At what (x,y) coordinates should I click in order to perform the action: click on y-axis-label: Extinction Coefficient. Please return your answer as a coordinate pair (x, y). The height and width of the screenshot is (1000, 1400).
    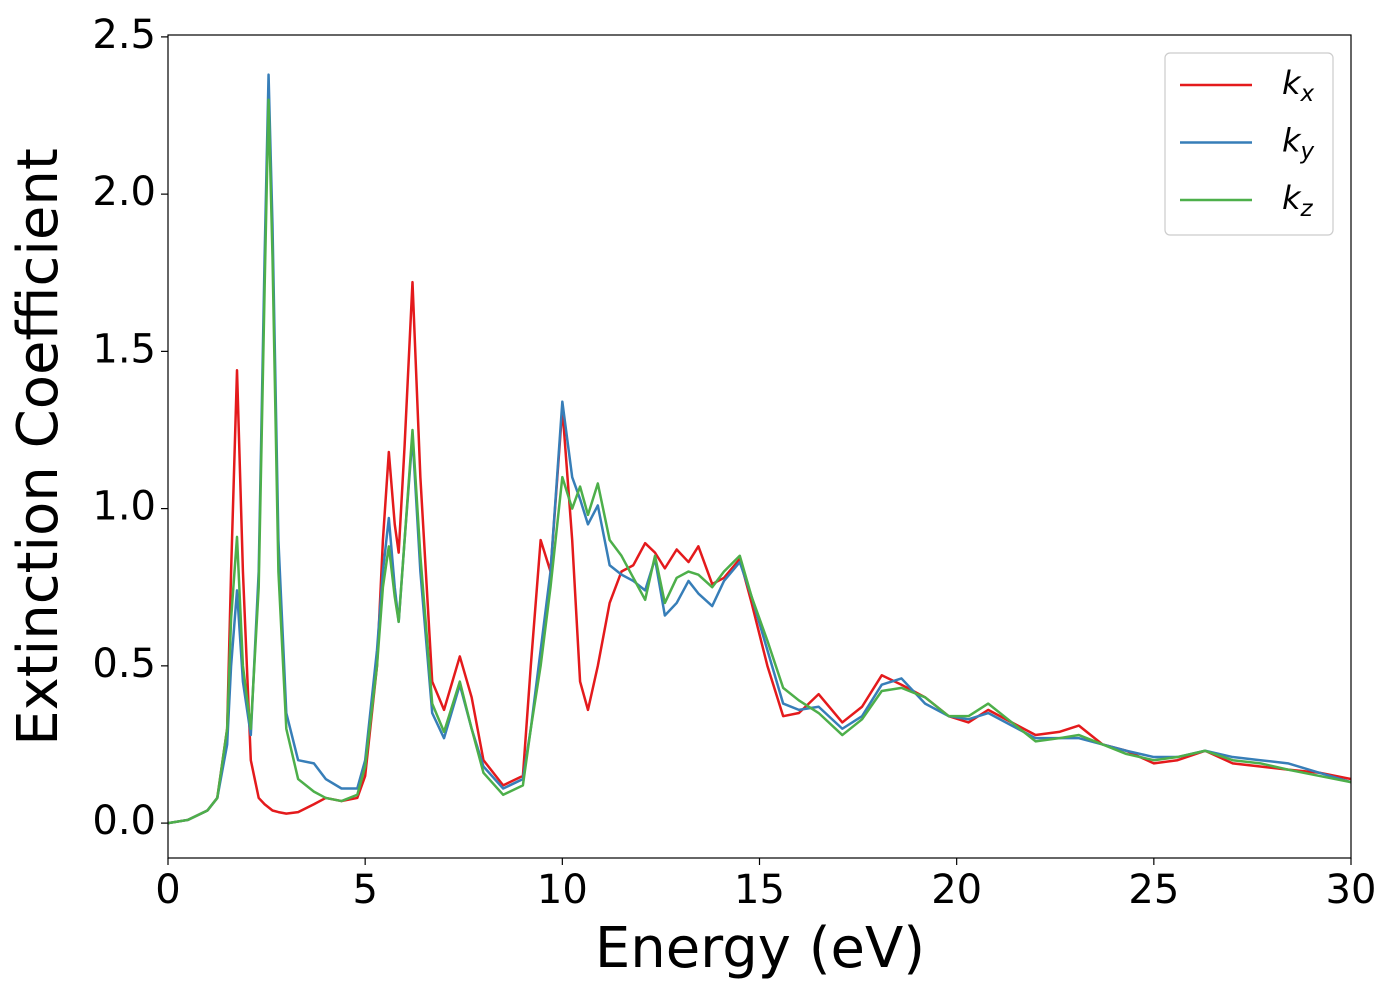
    Looking at the image, I should click on (38, 447).